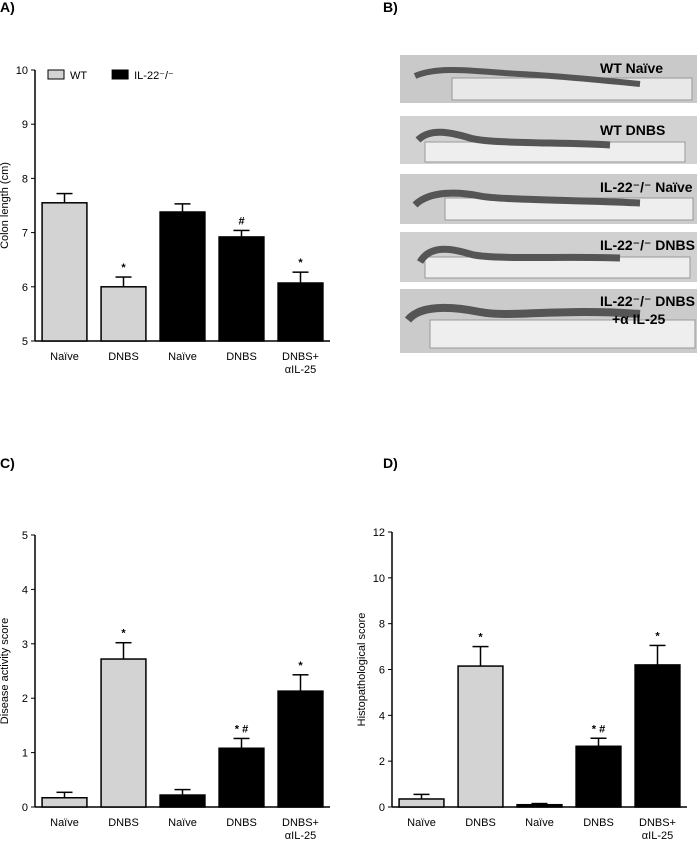 This screenshot has width=697, height=850. I want to click on photo-label-line: WT DNBS, so click(632, 130).